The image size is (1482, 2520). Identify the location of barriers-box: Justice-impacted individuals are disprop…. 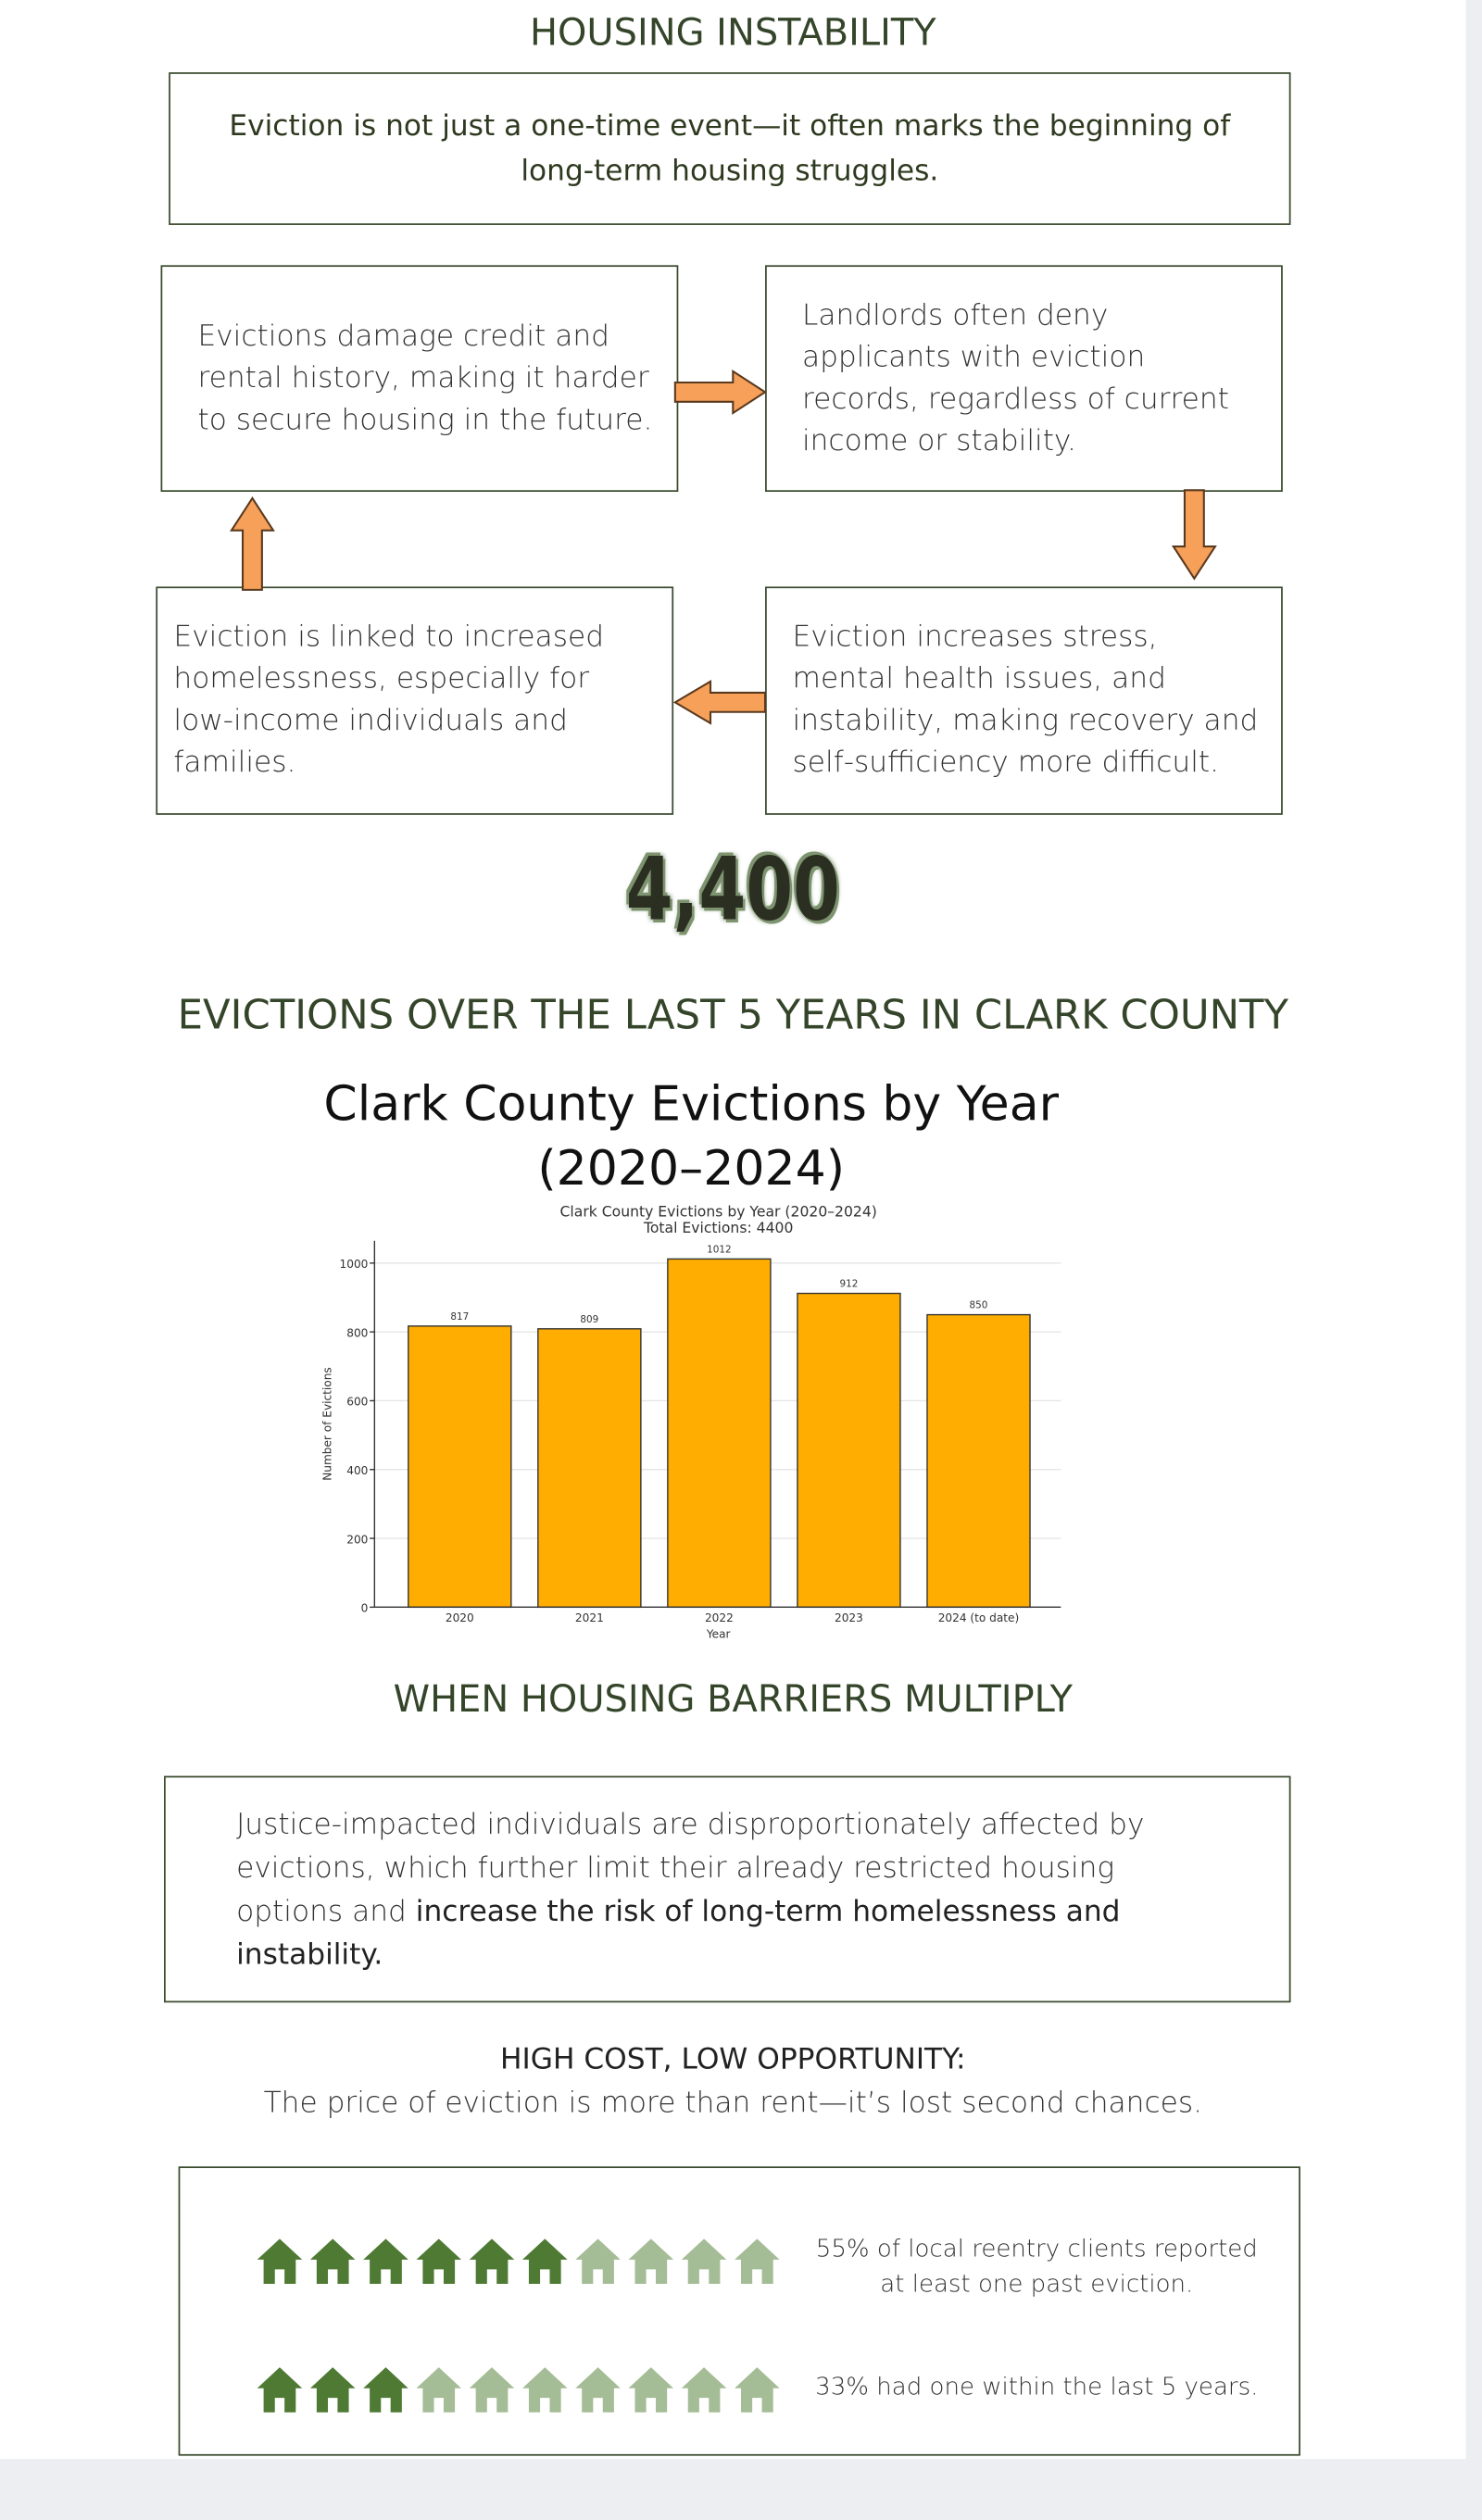
(727, 1889).